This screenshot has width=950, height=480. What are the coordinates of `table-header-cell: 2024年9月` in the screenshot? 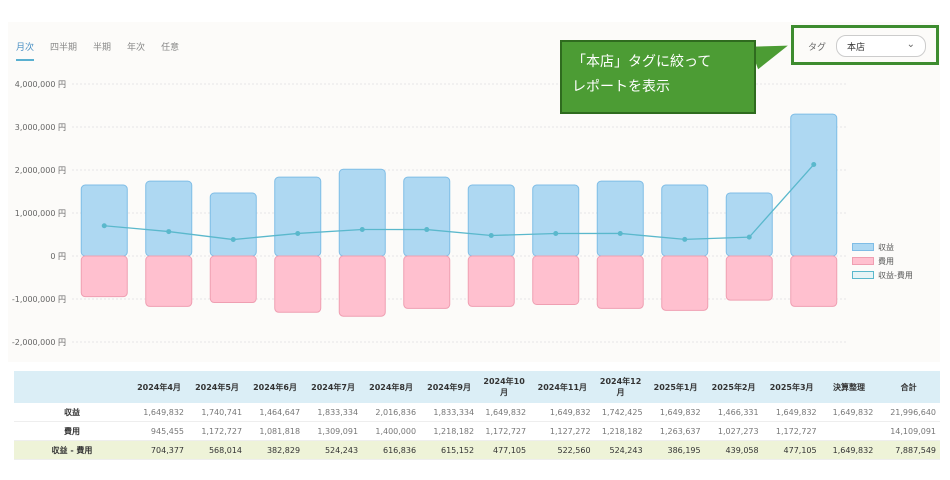 It's located at (449, 387).